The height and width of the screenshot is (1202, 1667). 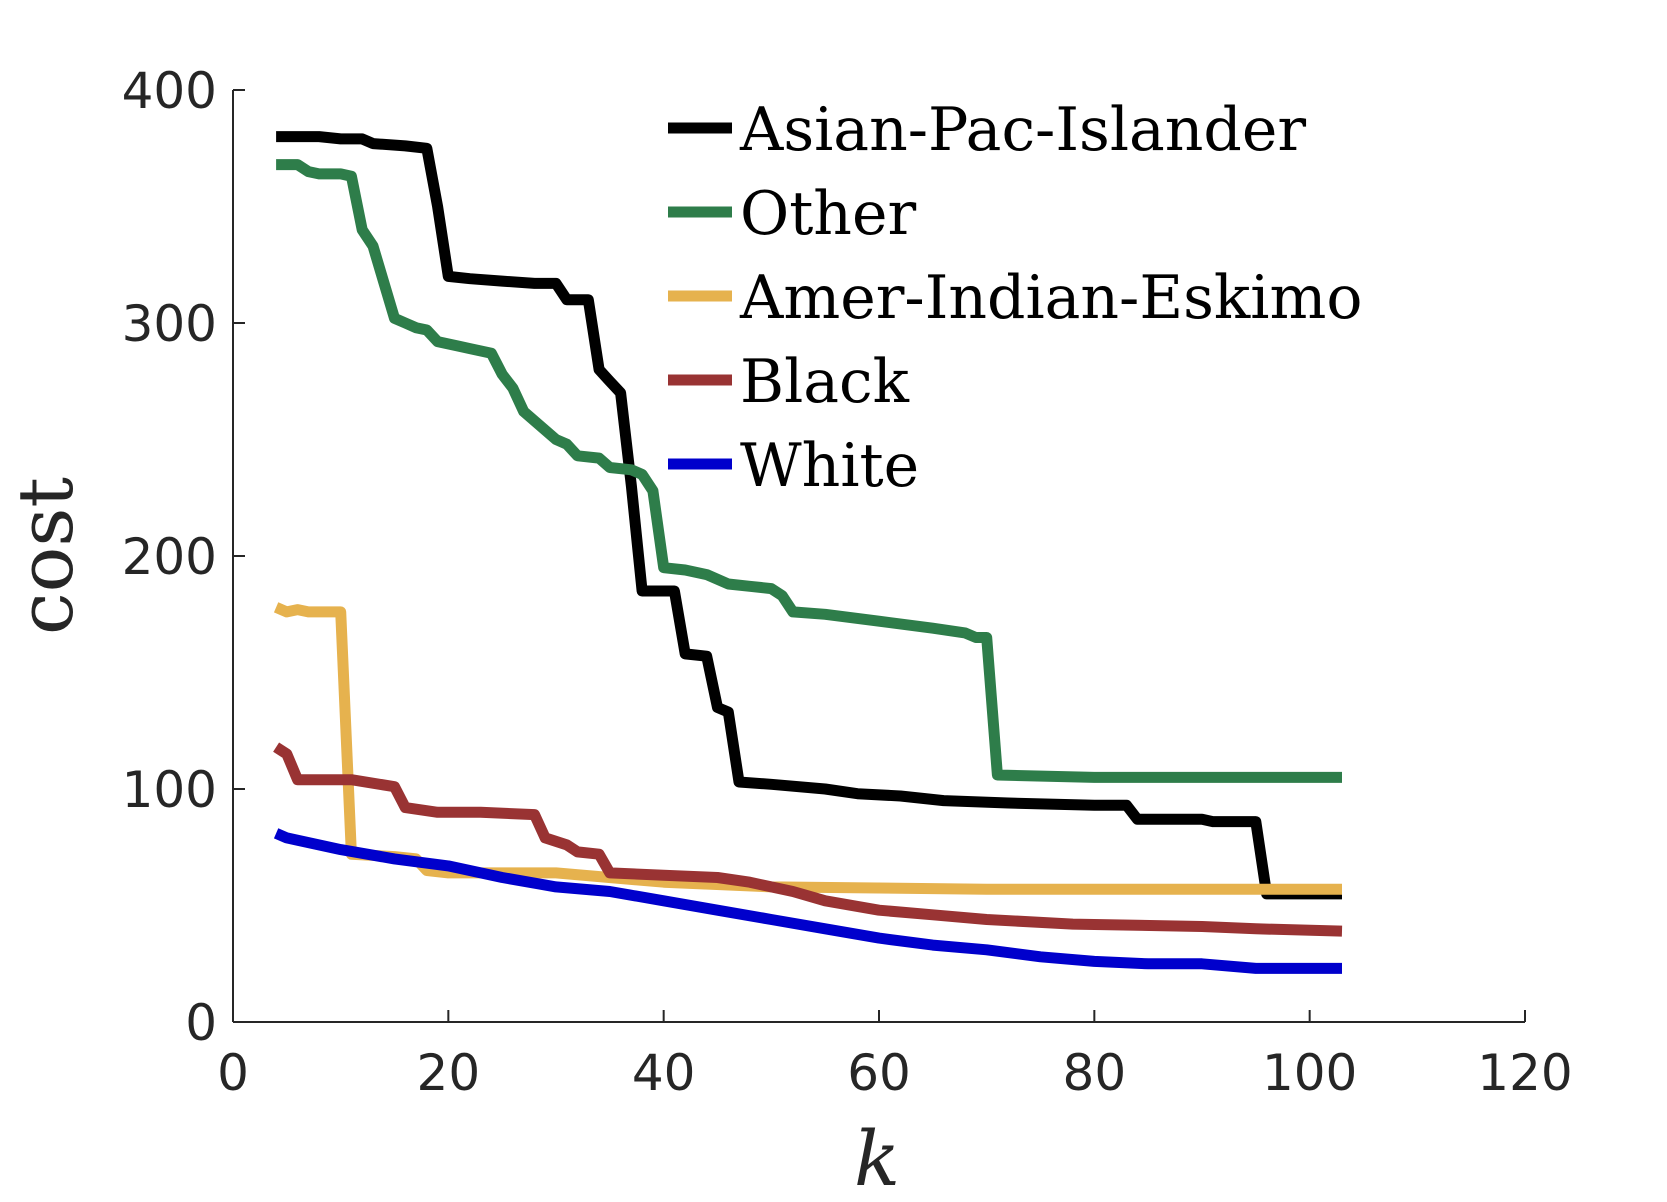 I want to click on x-tick-label: 40, so click(x=664, y=1073).